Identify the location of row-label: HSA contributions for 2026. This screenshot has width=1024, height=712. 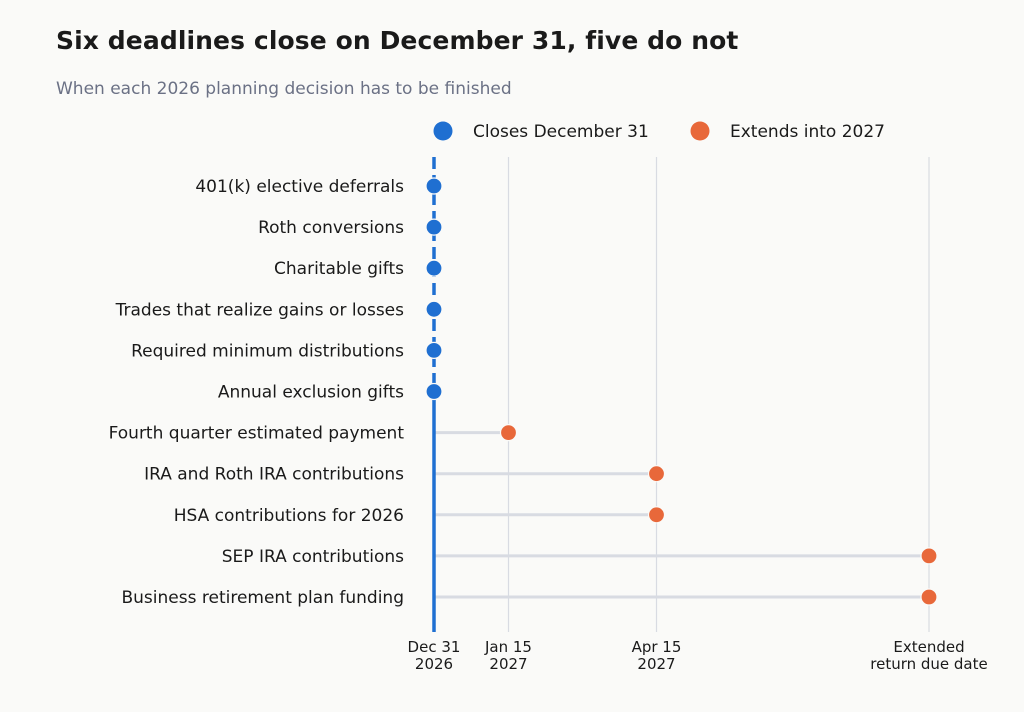
(289, 516).